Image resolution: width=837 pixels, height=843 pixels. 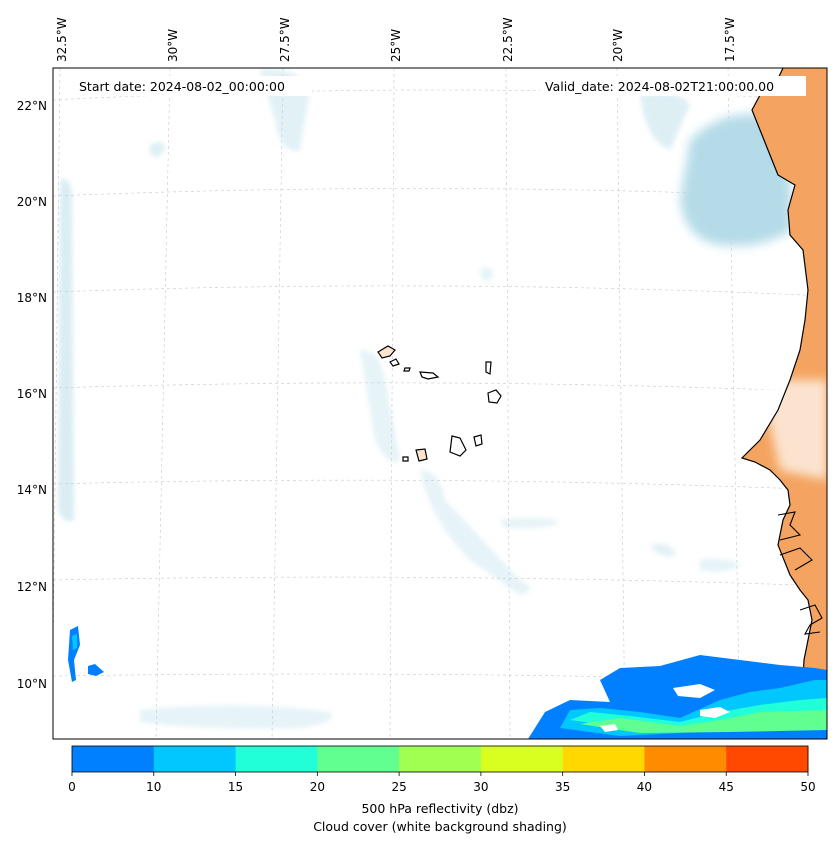 What do you see at coordinates (396, 45) in the screenshot?
I see `lon-tick-25w: 25°W` at bounding box center [396, 45].